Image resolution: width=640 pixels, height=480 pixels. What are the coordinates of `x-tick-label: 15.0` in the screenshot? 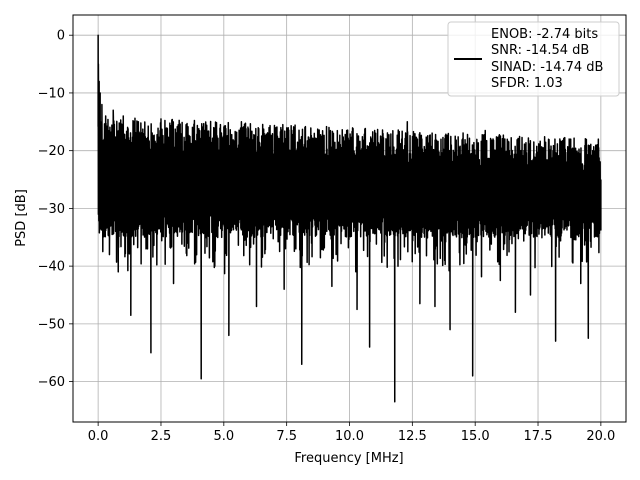 It's located at (475, 436).